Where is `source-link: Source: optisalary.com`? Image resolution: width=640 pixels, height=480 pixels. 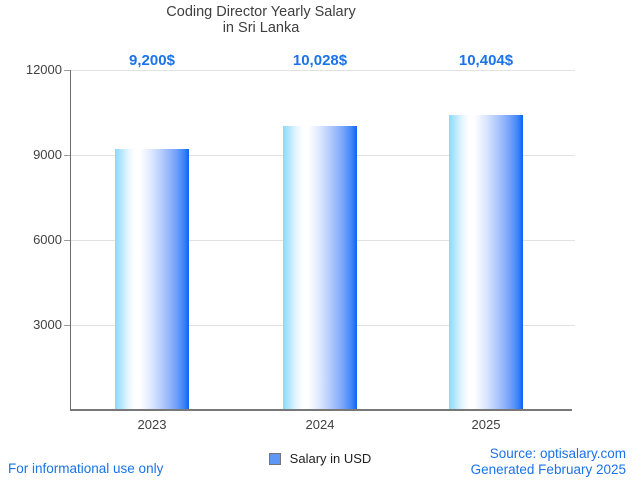 source-link: Source: optisalary.com is located at coordinates (557, 453).